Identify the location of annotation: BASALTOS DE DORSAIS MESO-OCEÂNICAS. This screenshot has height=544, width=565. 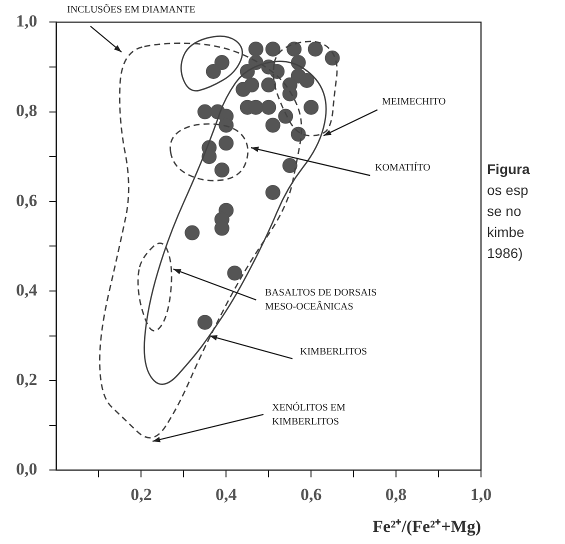
(321, 300).